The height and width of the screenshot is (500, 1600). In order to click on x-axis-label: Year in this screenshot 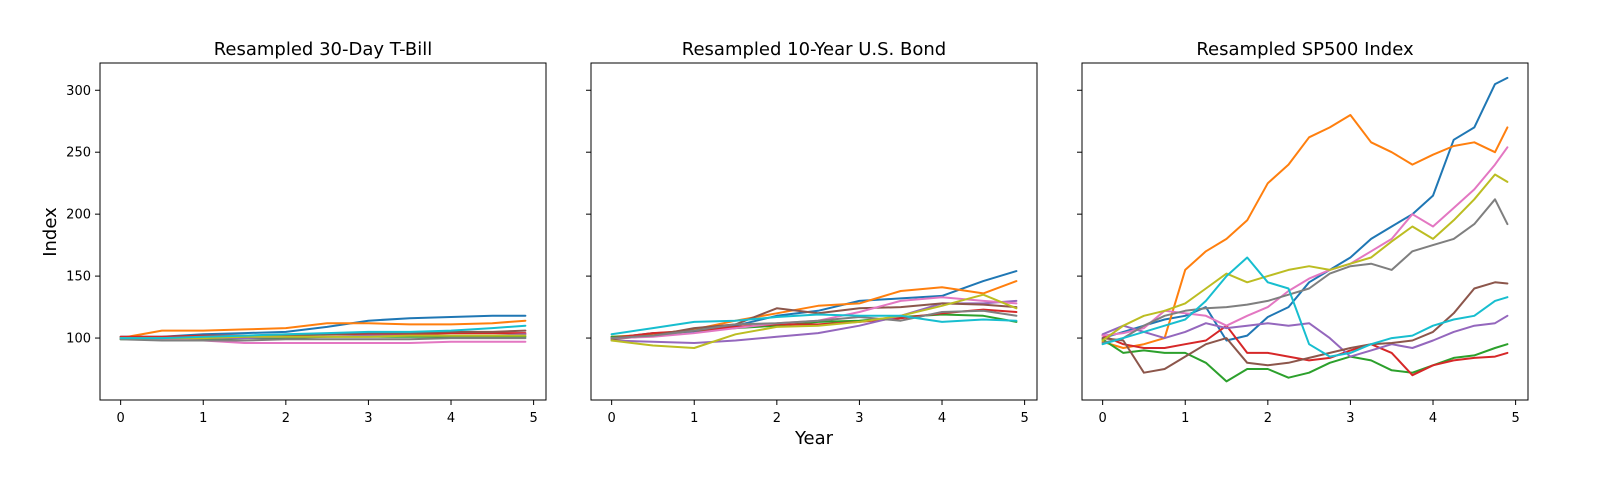, I will do `click(814, 438)`.